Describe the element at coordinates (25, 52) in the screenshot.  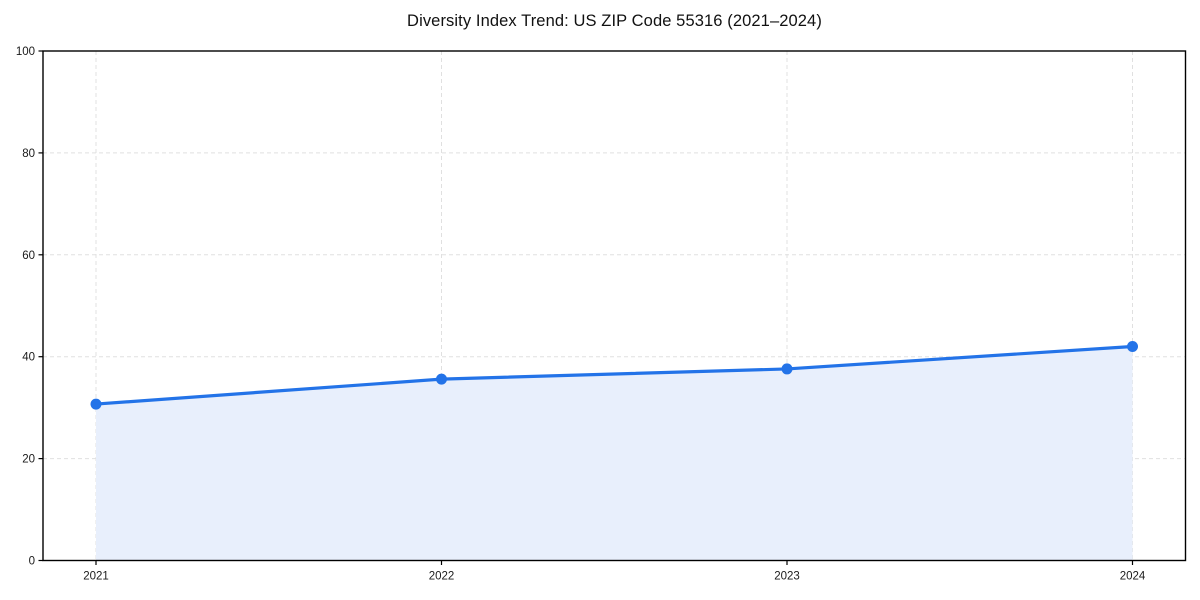
I see `y-tick-label: 100` at that location.